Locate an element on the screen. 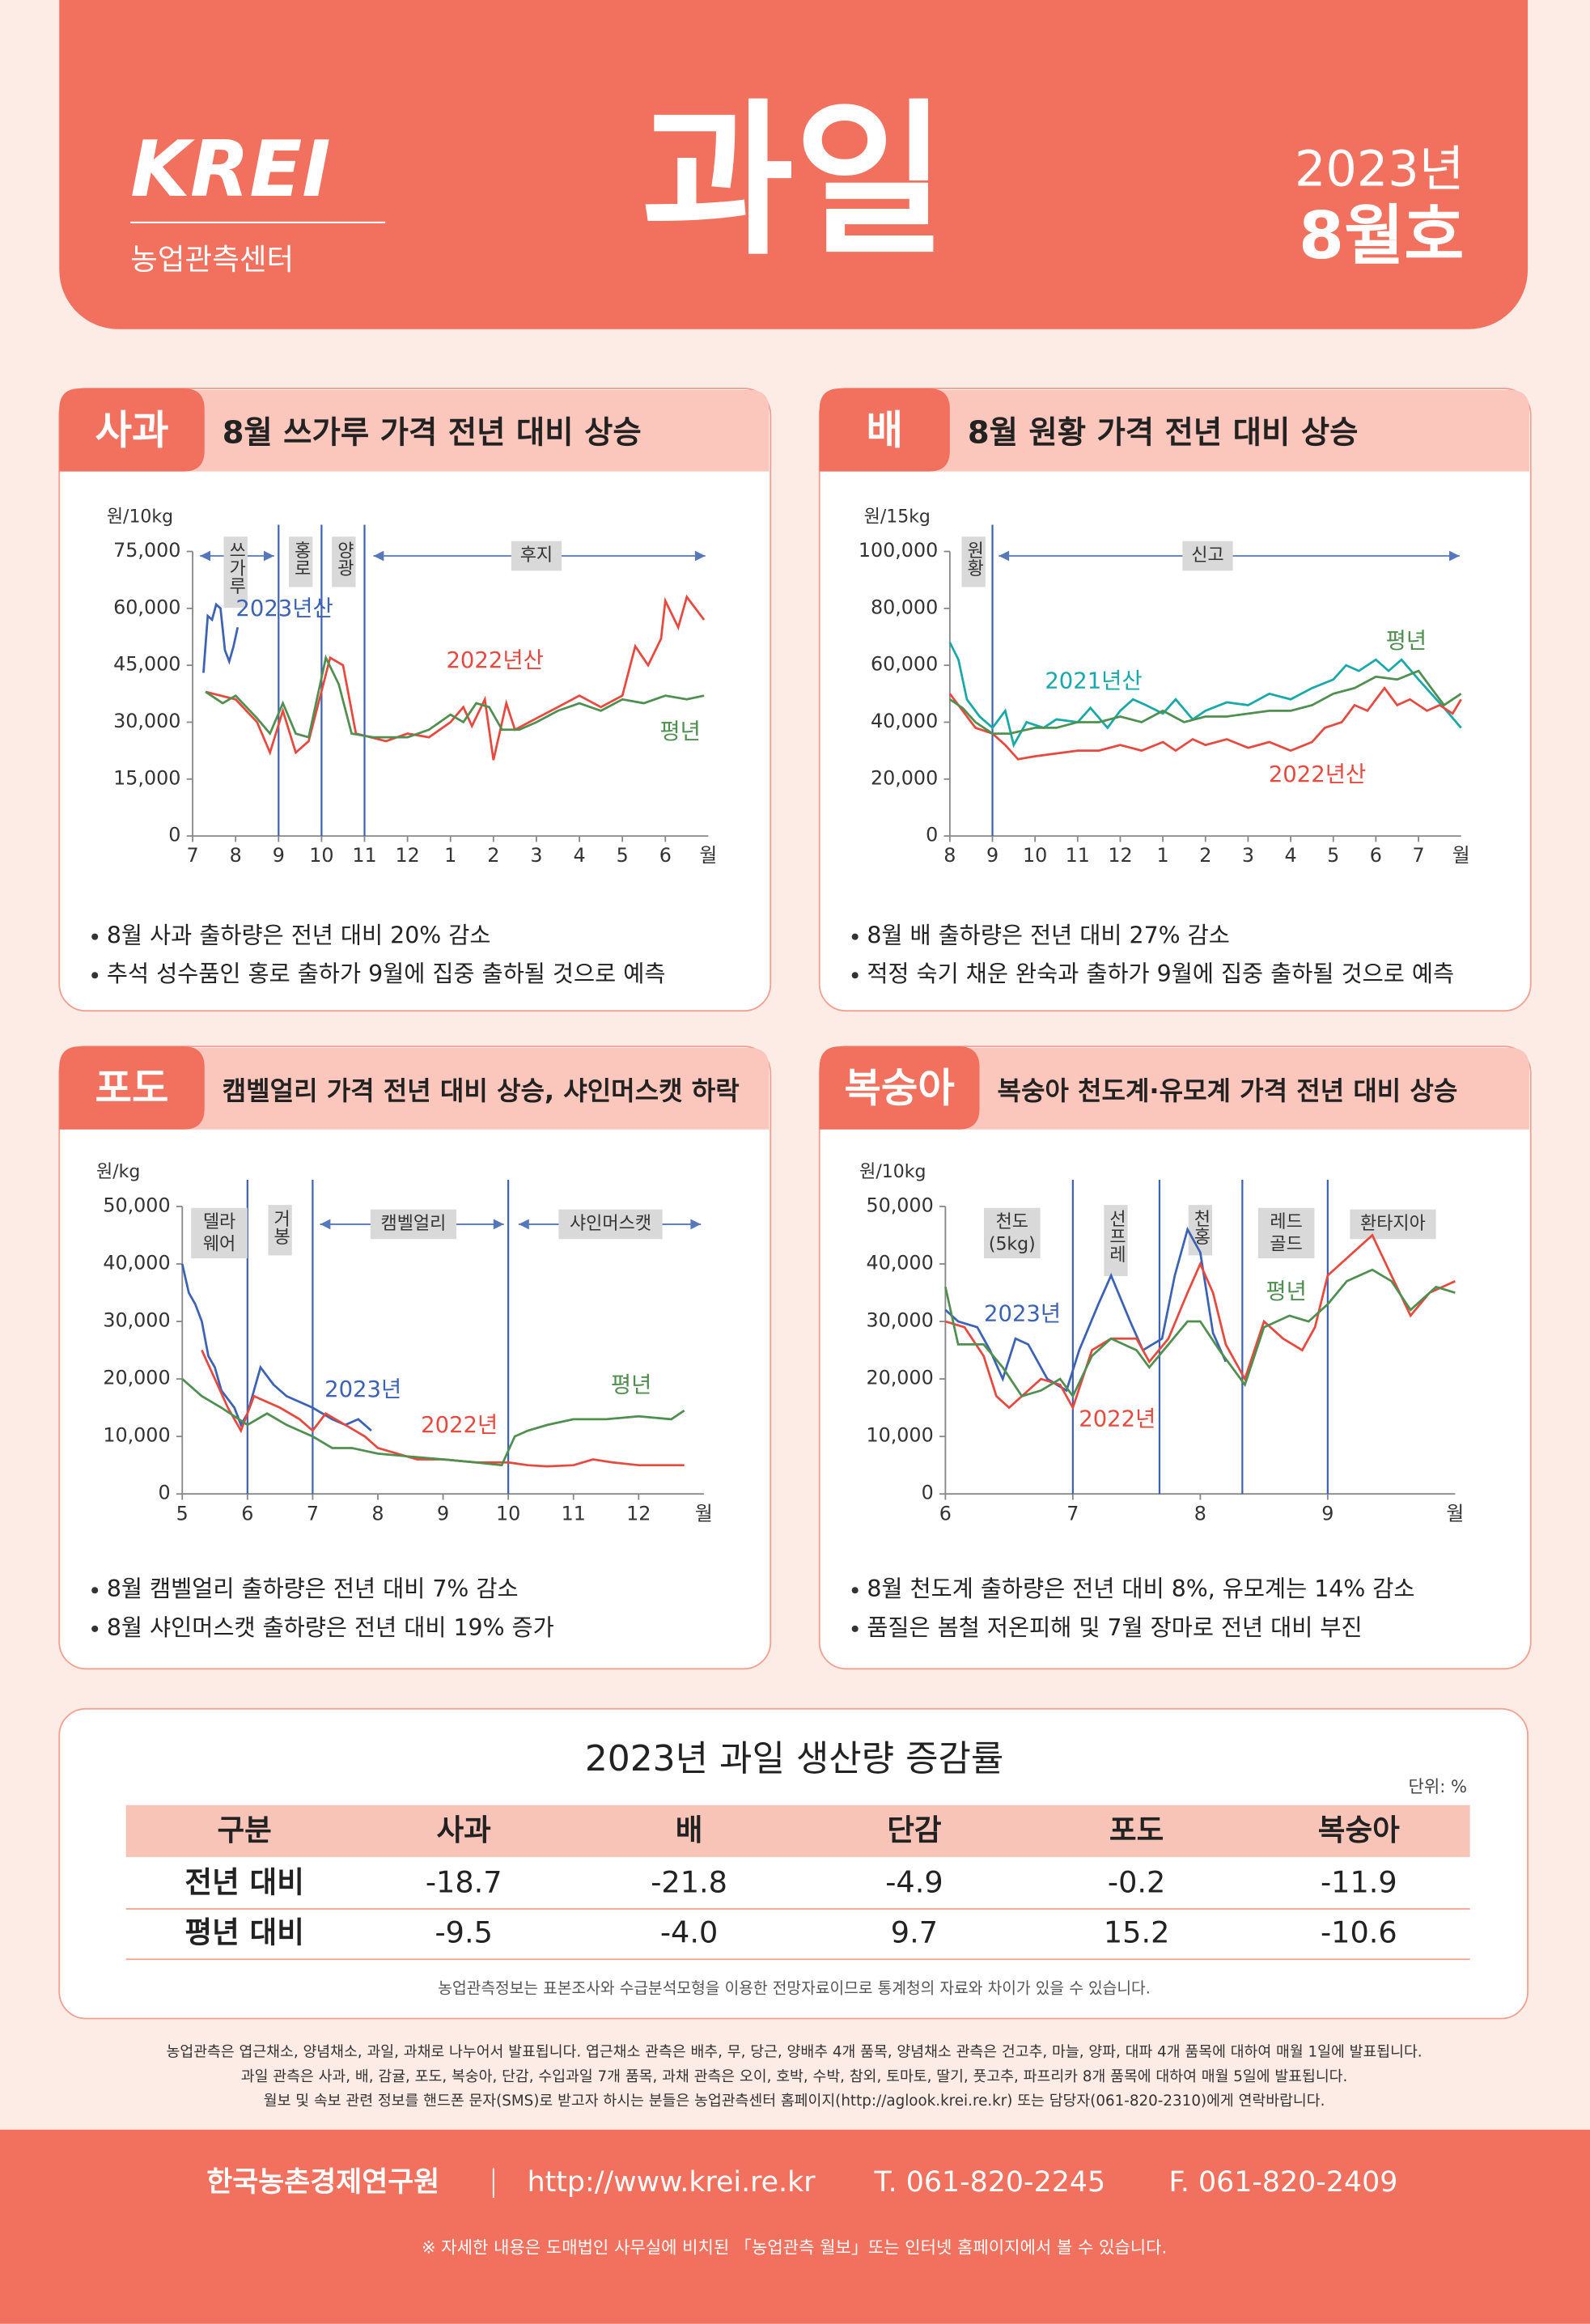 The width and height of the screenshot is (1590, 2324). center-name: 농업관측센터 is located at coordinates (212, 259).